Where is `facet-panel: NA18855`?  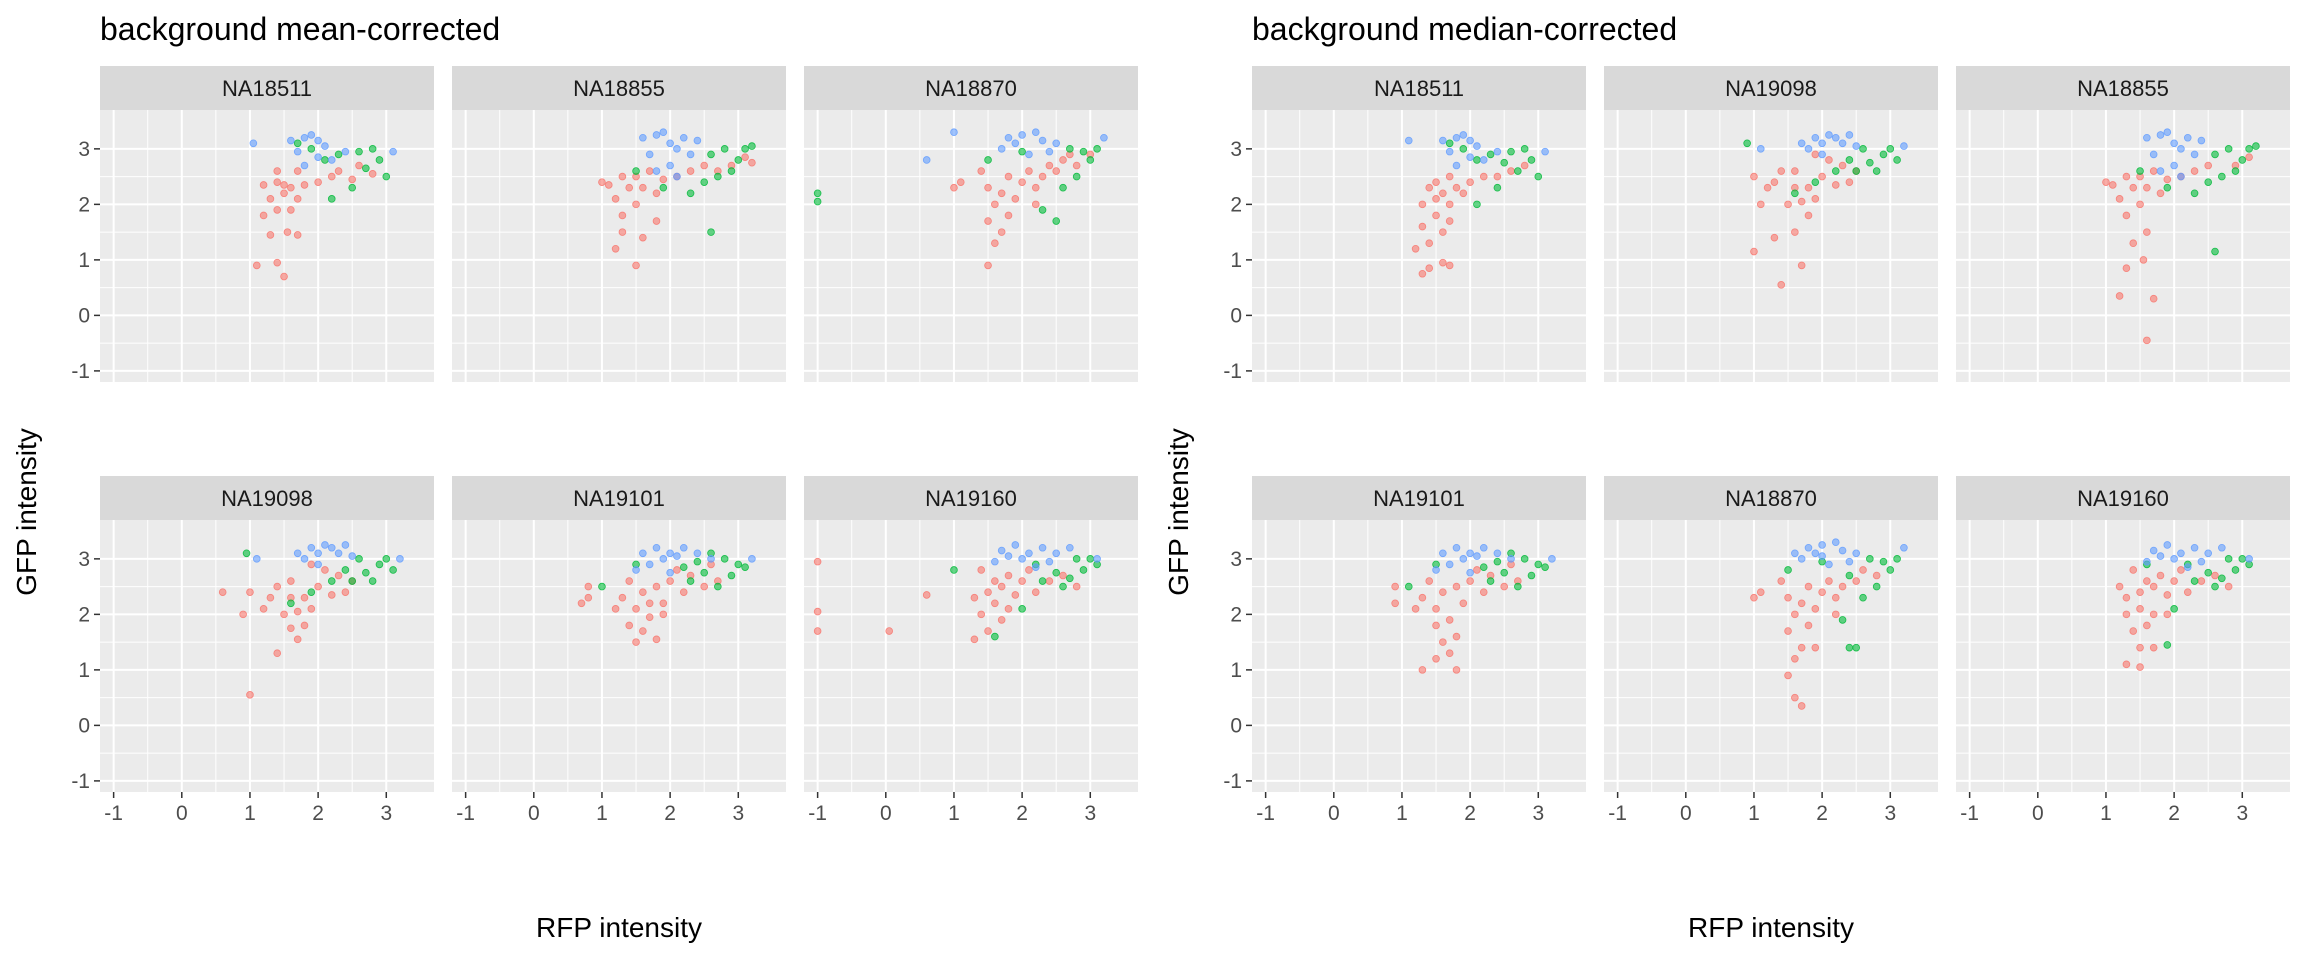
facet-panel: NA18855 is located at coordinates (619, 224).